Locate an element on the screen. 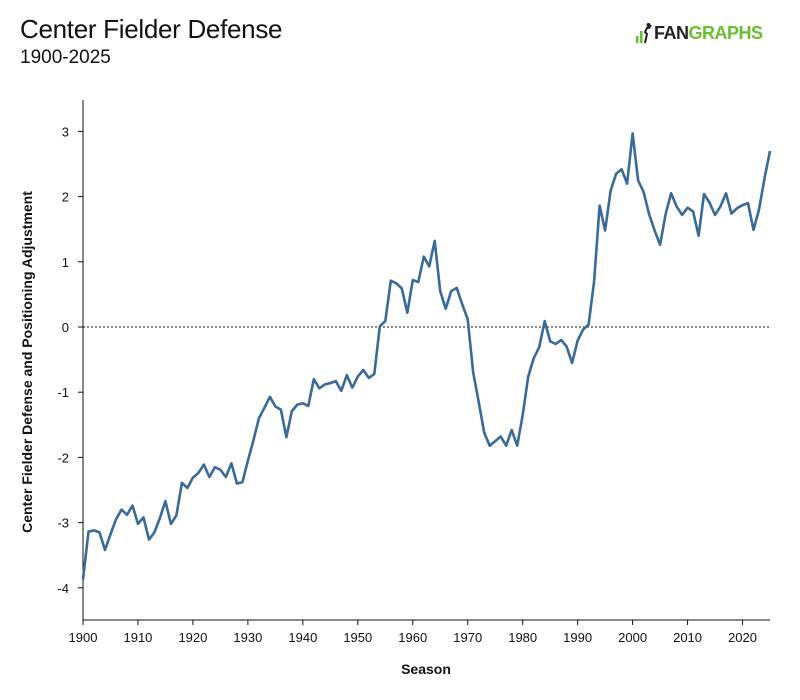 The image size is (800, 700). y-tick-label: 1 is located at coordinates (65, 262).